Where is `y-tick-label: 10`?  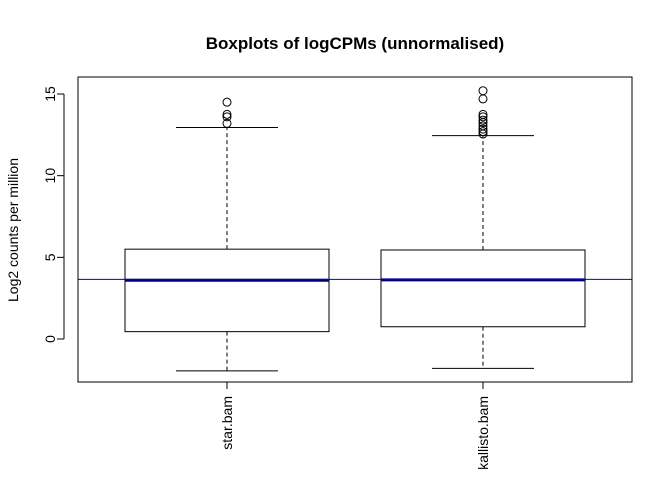
y-tick-label: 10 is located at coordinates (50, 176).